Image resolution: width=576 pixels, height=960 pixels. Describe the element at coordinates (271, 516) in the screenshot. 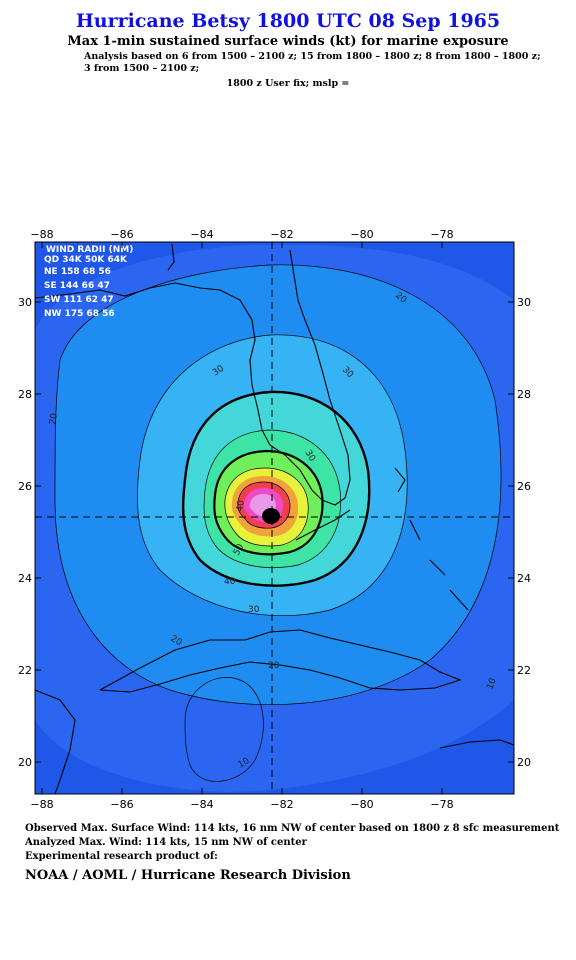

I see `storm-eye` at that location.